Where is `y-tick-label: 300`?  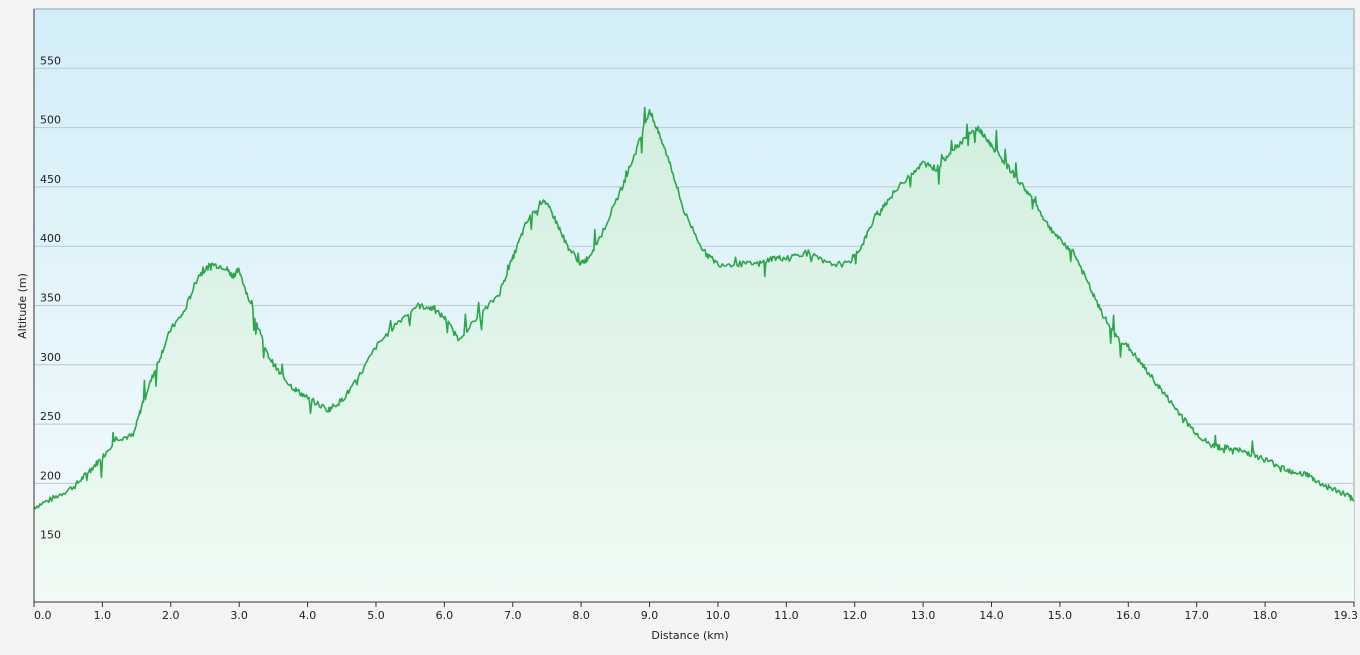
y-tick-label: 300 is located at coordinates (50, 357).